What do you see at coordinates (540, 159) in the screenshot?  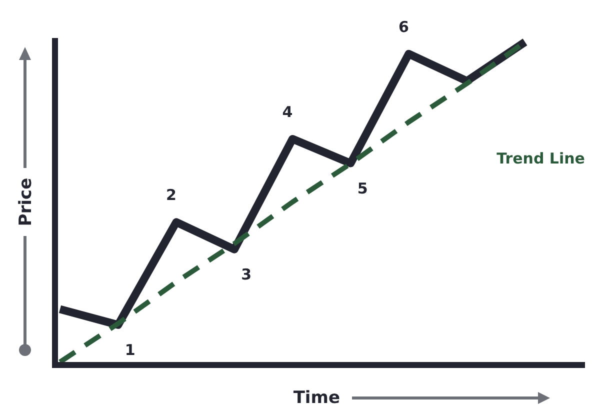 I see `text: Trend Line` at bounding box center [540, 159].